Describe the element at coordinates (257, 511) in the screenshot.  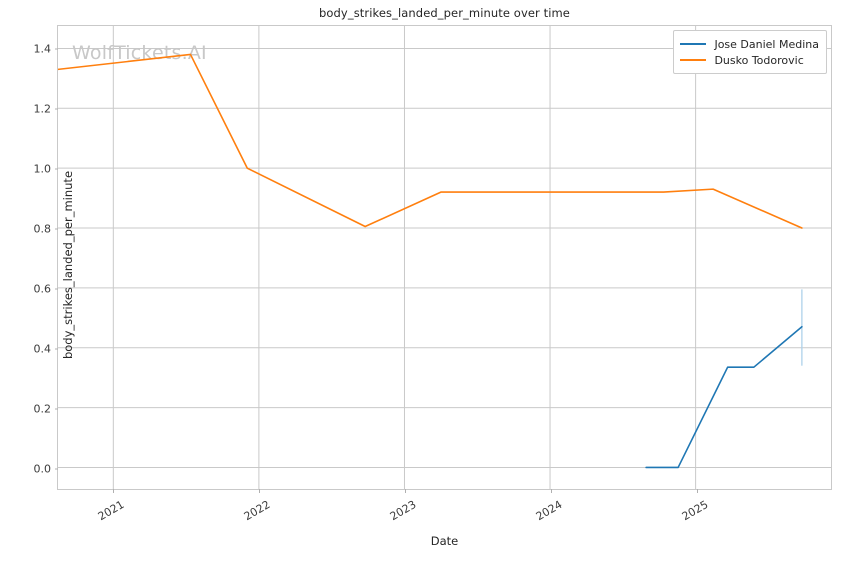
I see `x-tick-label: 2022` at that location.